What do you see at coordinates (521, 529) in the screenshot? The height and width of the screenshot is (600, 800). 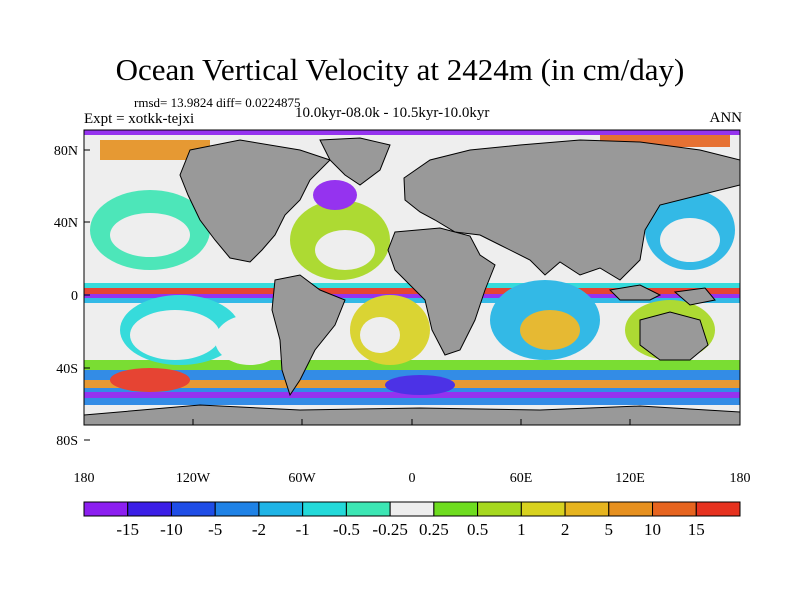 I see `colorbar-label: 1` at bounding box center [521, 529].